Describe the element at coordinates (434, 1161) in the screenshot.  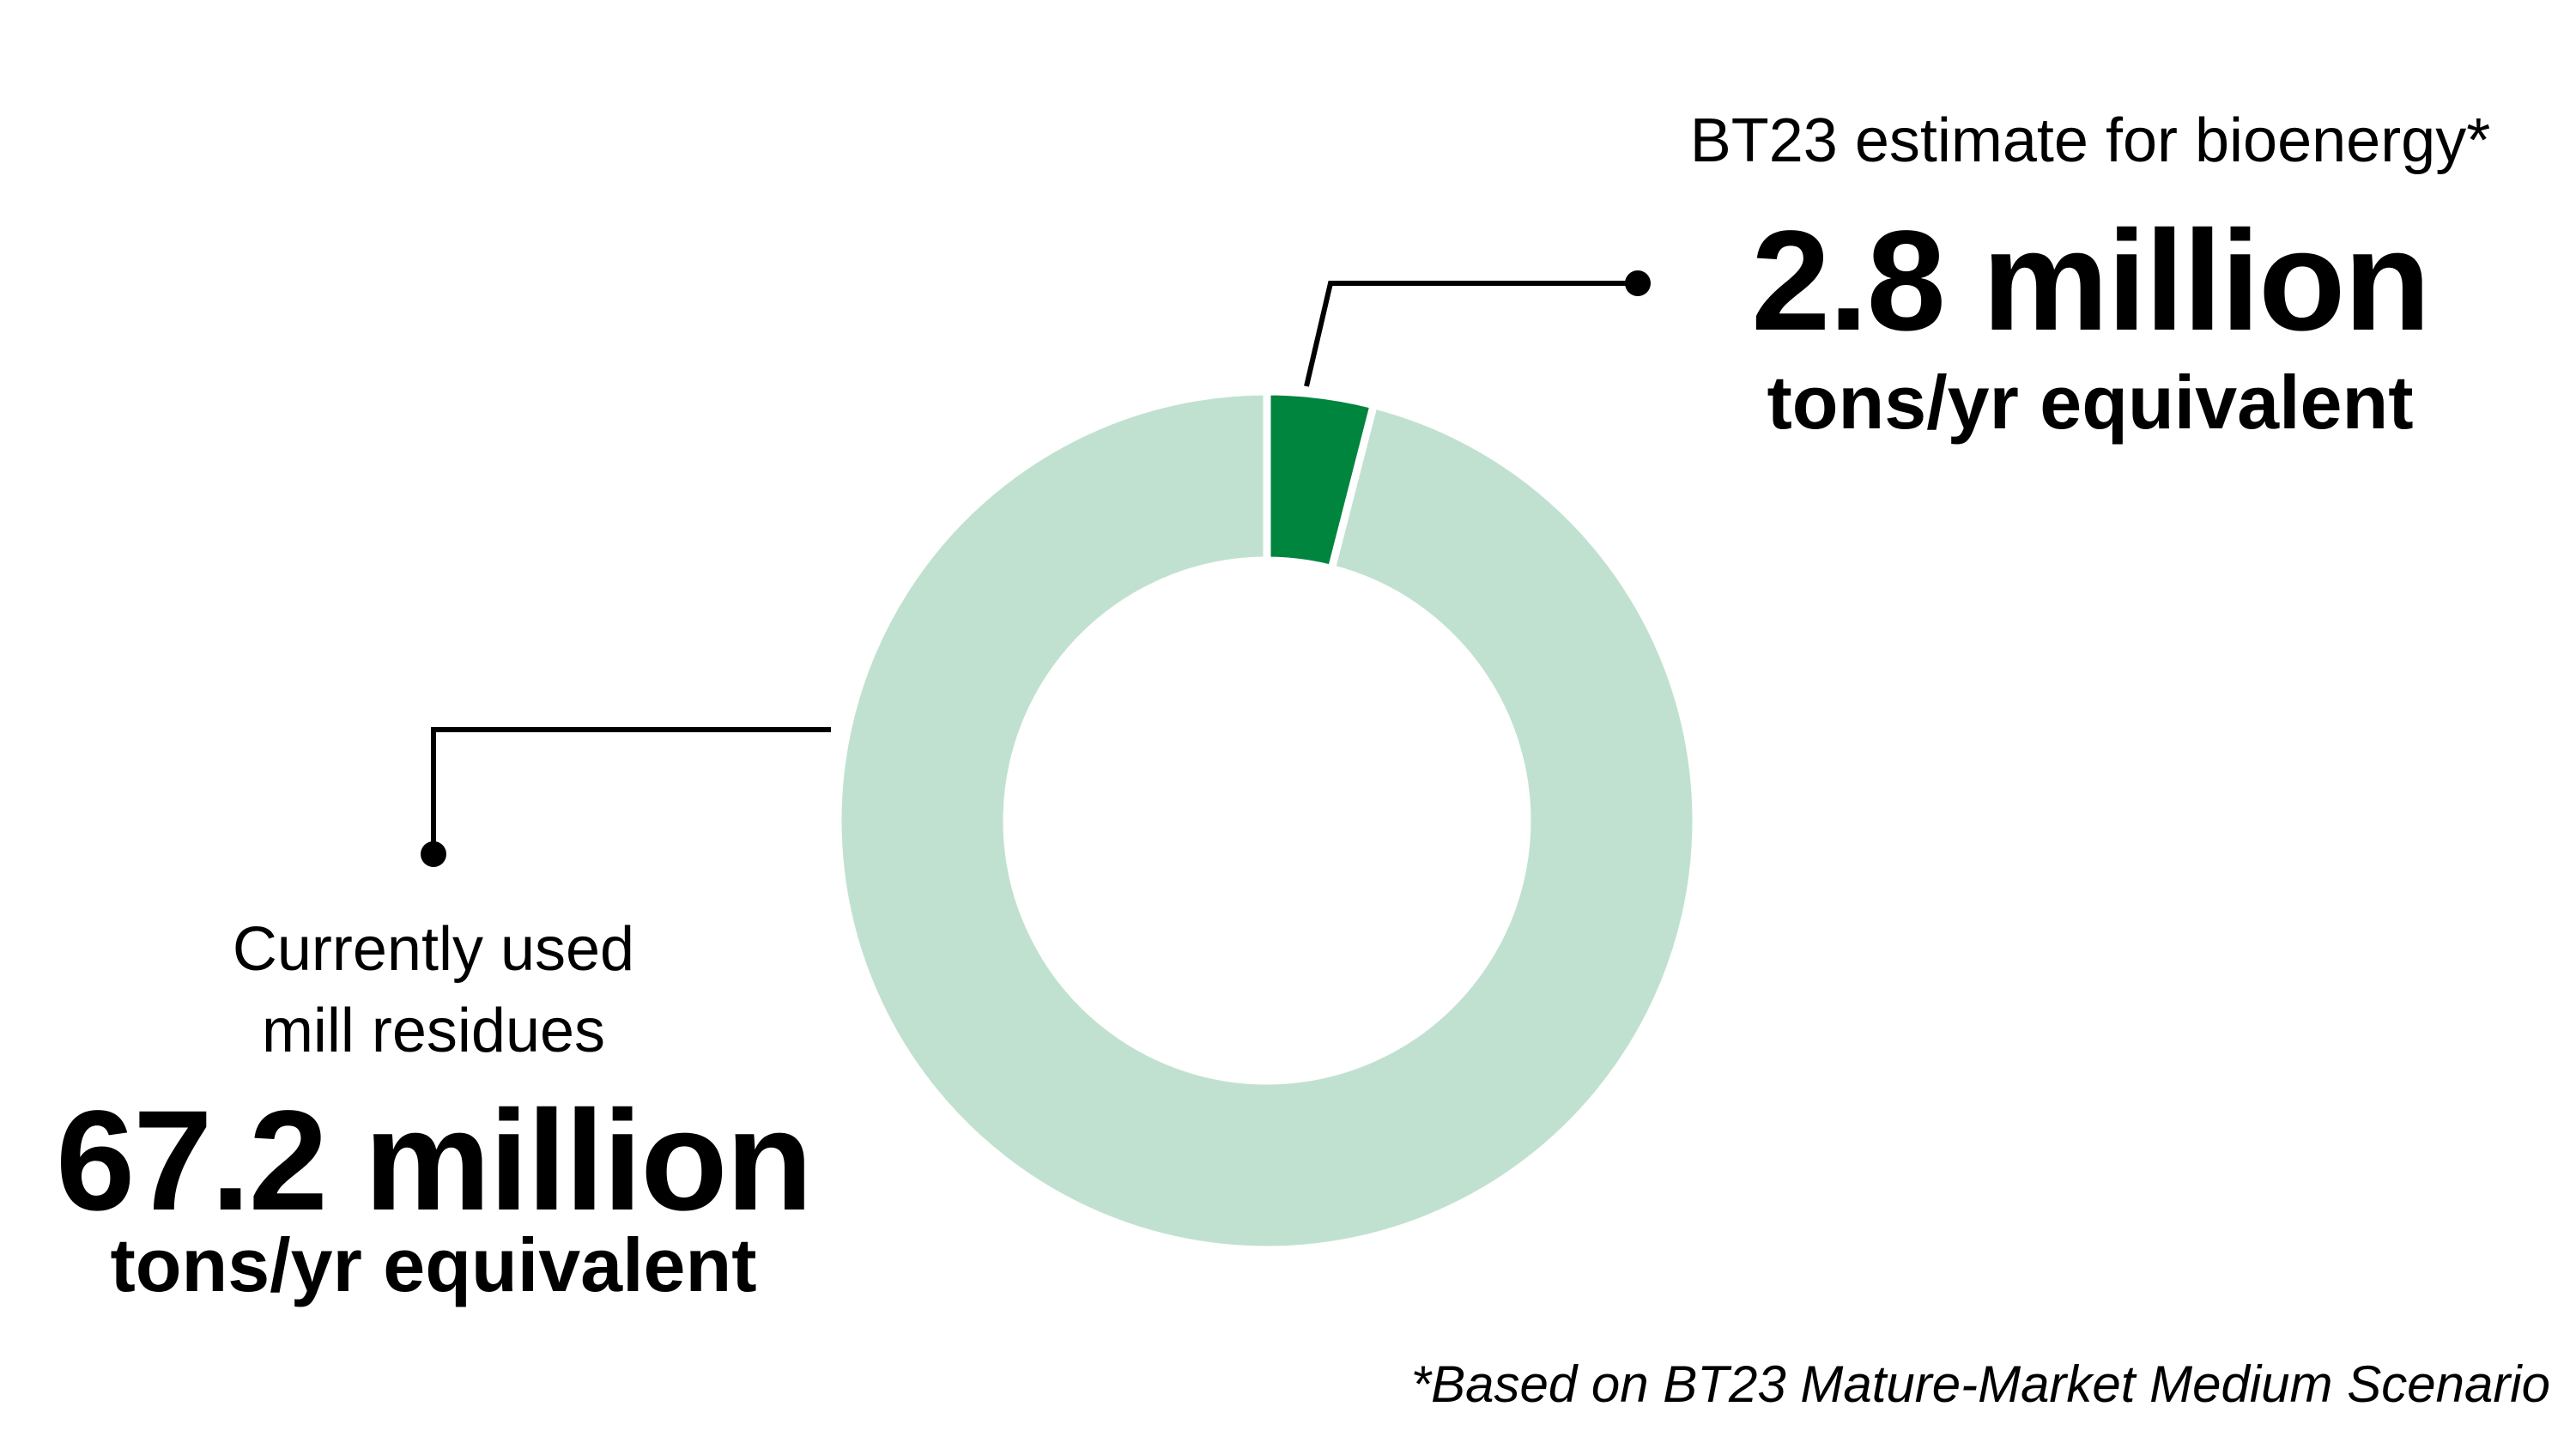
I see `mill-value-label: 67.2 million` at that location.